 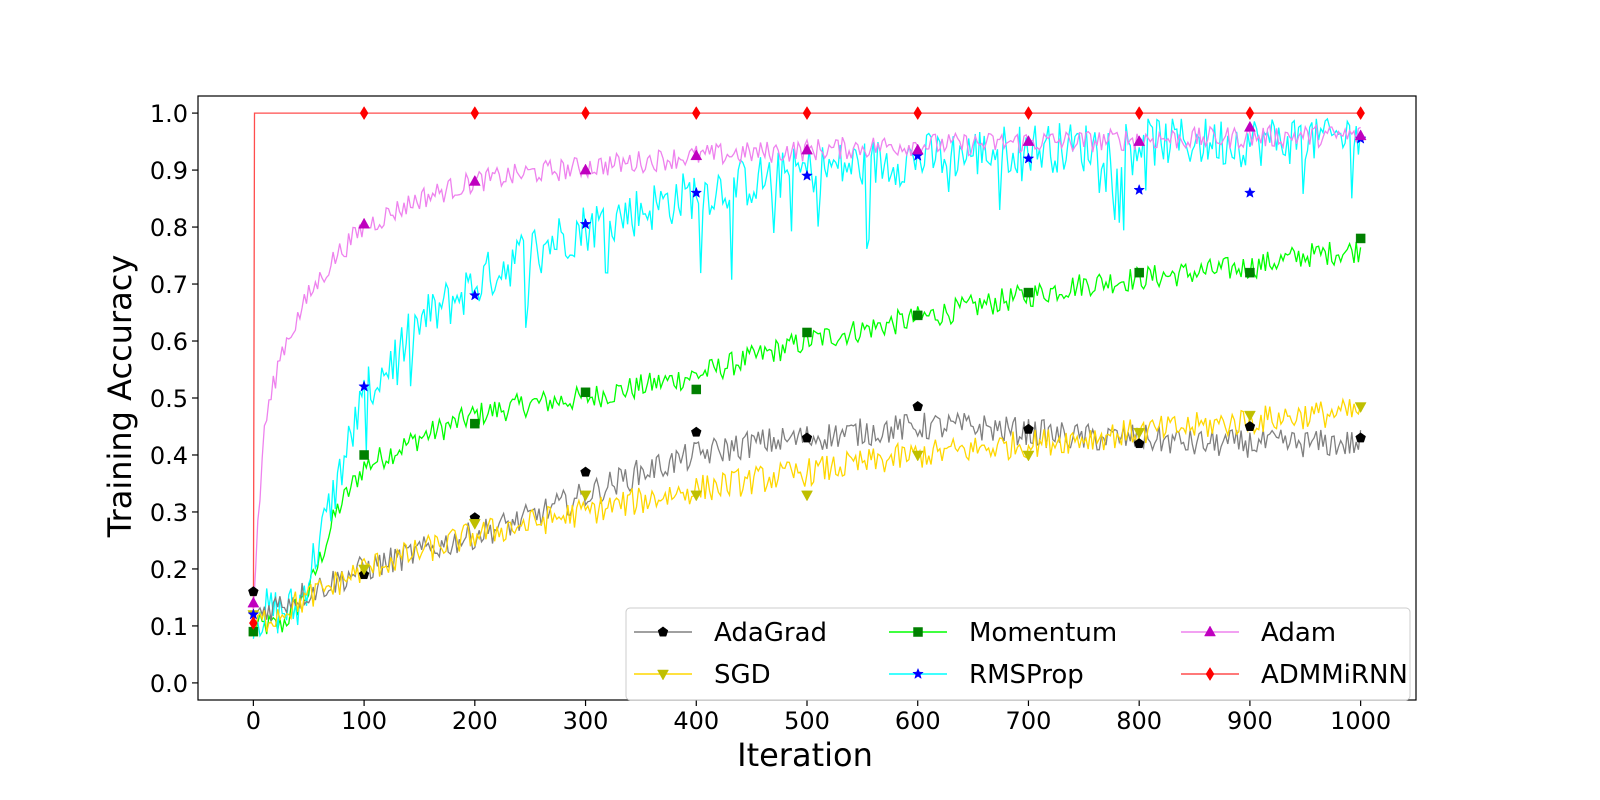 I want to click on legend-item-sgd: SGD, so click(x=702, y=675).